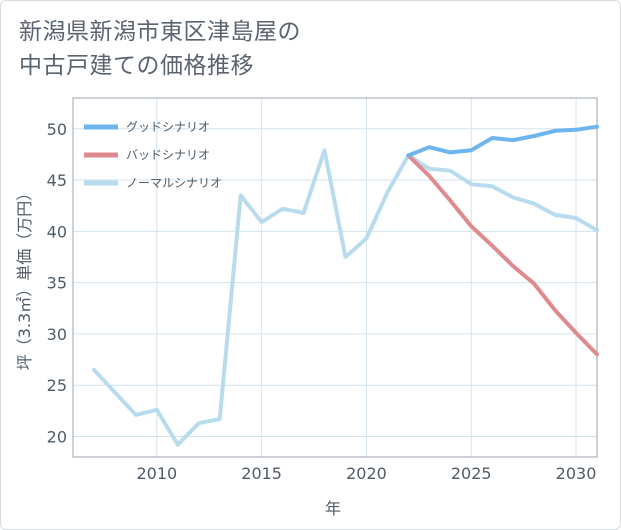  I want to click on series-line-bad, so click(502, 255).